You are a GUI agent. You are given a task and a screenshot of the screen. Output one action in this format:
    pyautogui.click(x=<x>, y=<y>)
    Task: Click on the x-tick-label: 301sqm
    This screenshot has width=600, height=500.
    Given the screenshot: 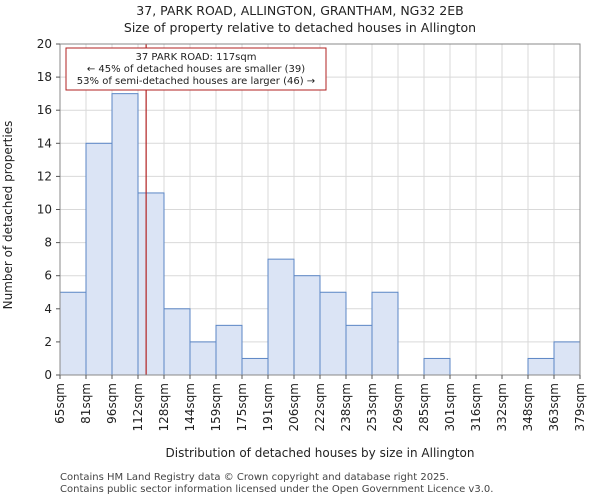 What is the action you would take?
    pyautogui.click(x=450, y=407)
    